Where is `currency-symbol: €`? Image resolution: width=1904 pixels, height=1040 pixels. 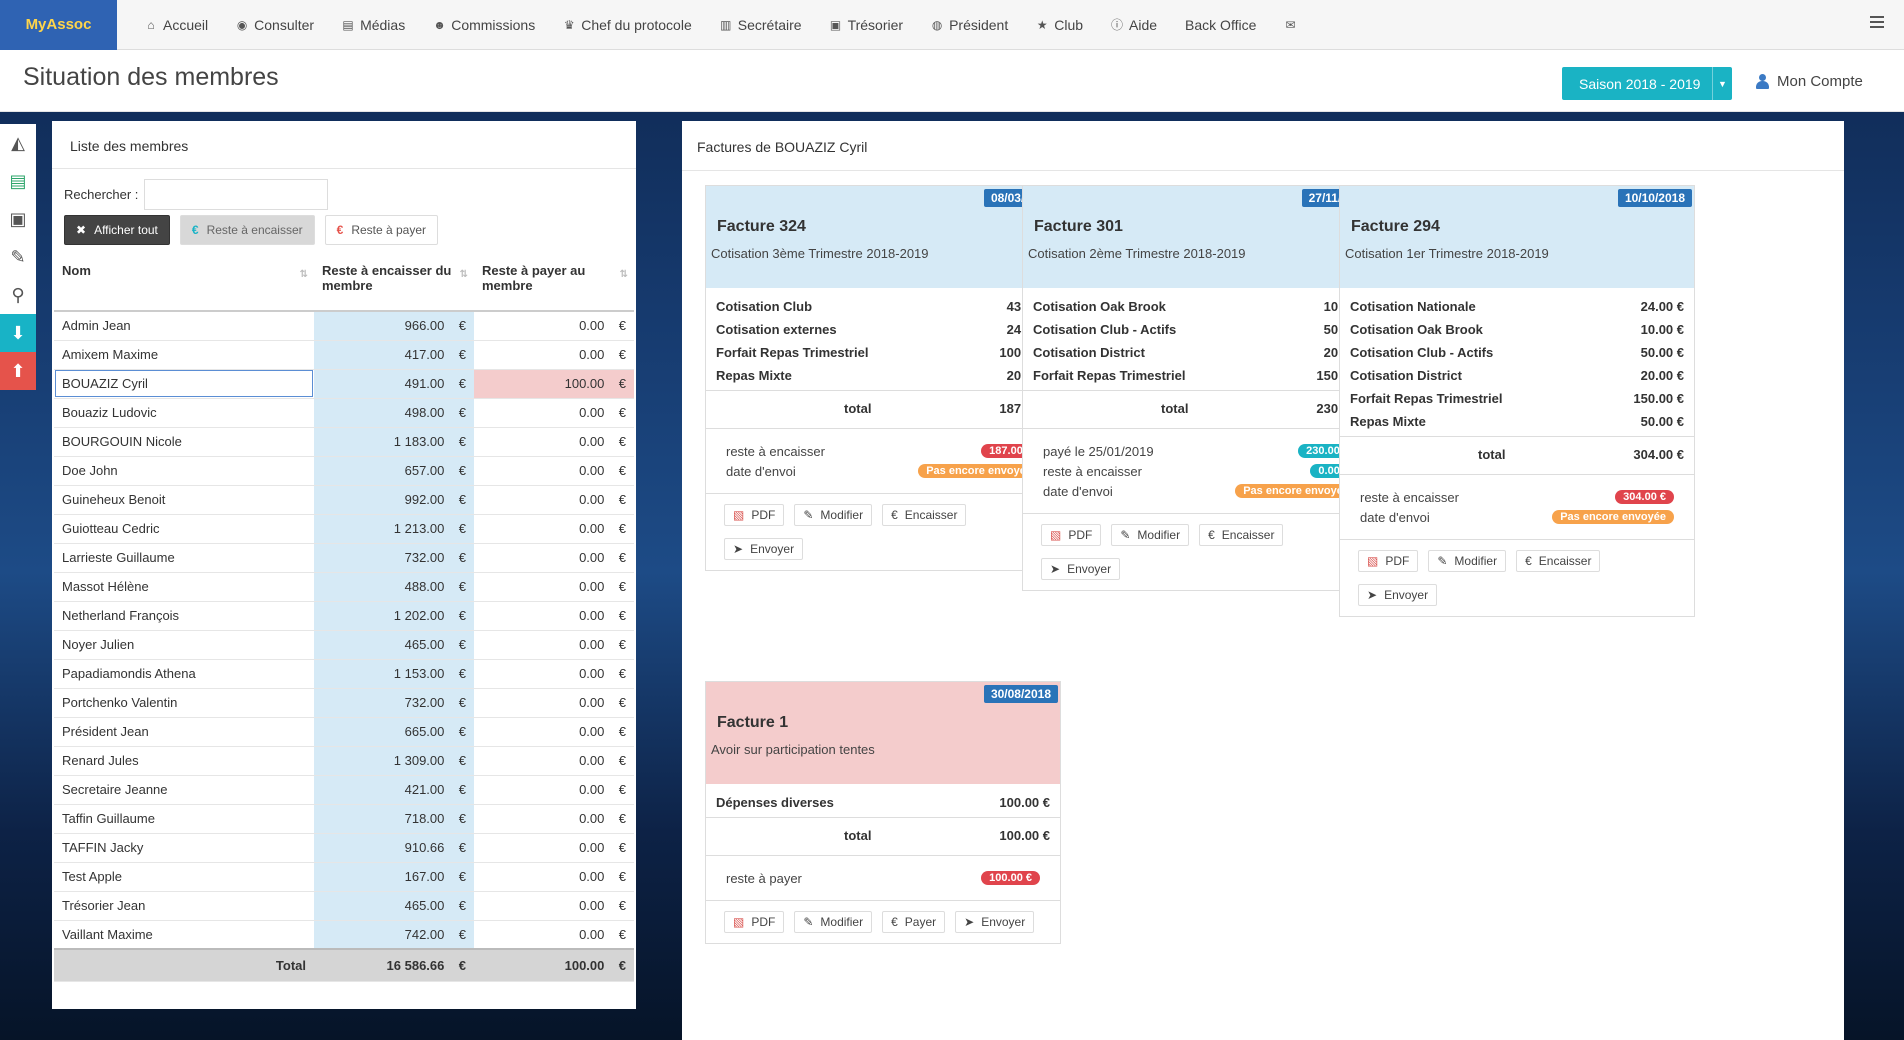
currency-symbol: € is located at coordinates (622, 673).